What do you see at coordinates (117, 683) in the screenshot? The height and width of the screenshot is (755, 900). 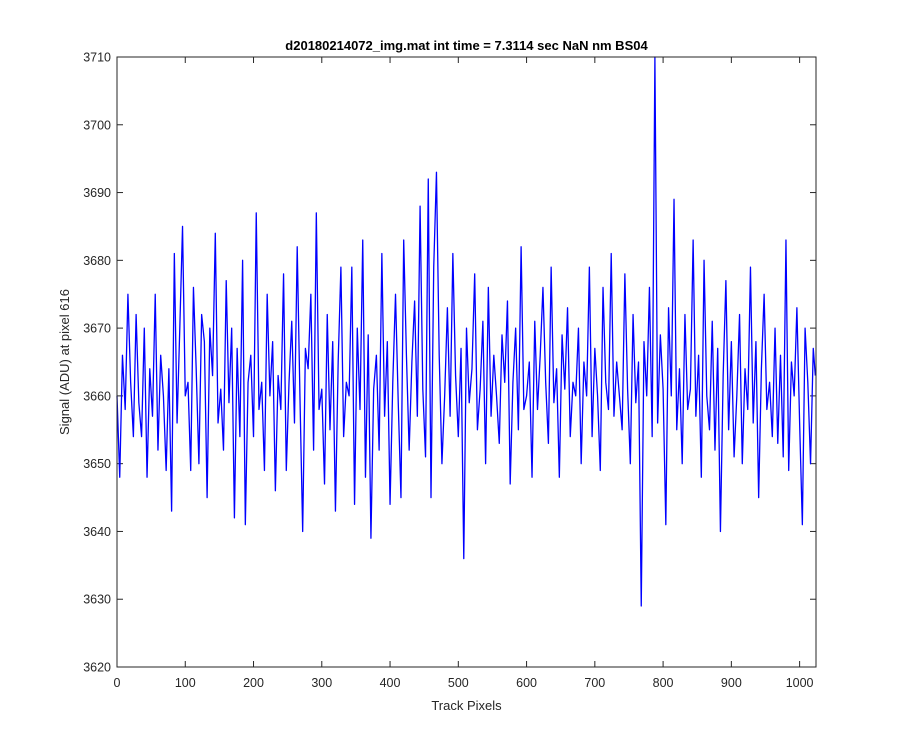 I see `x-tick-label: 0` at bounding box center [117, 683].